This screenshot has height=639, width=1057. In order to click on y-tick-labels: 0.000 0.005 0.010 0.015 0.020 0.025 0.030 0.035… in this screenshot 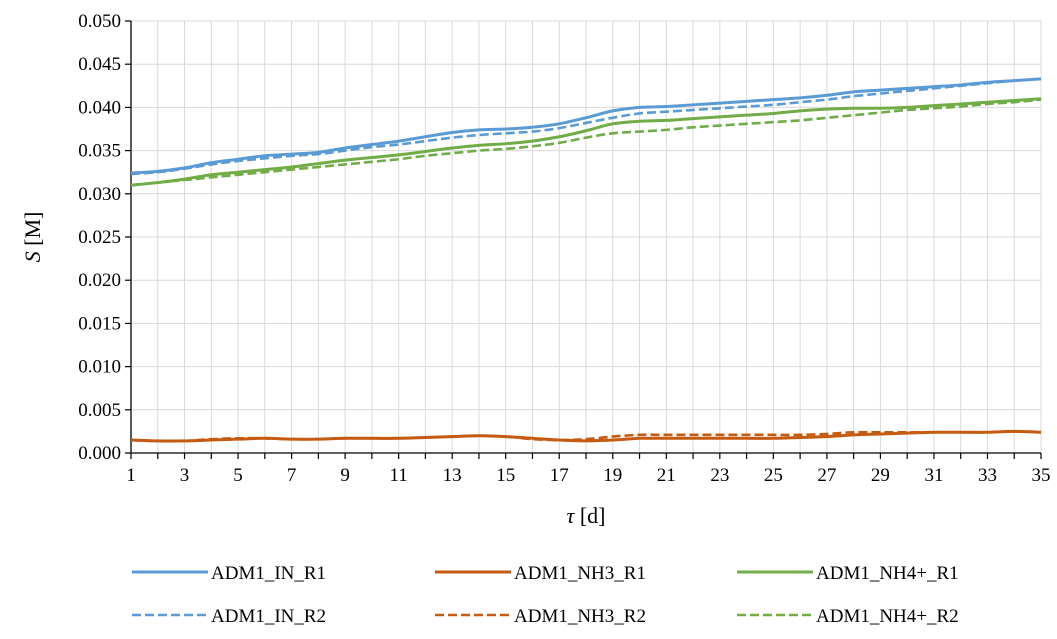, I will do `click(99, 237)`.